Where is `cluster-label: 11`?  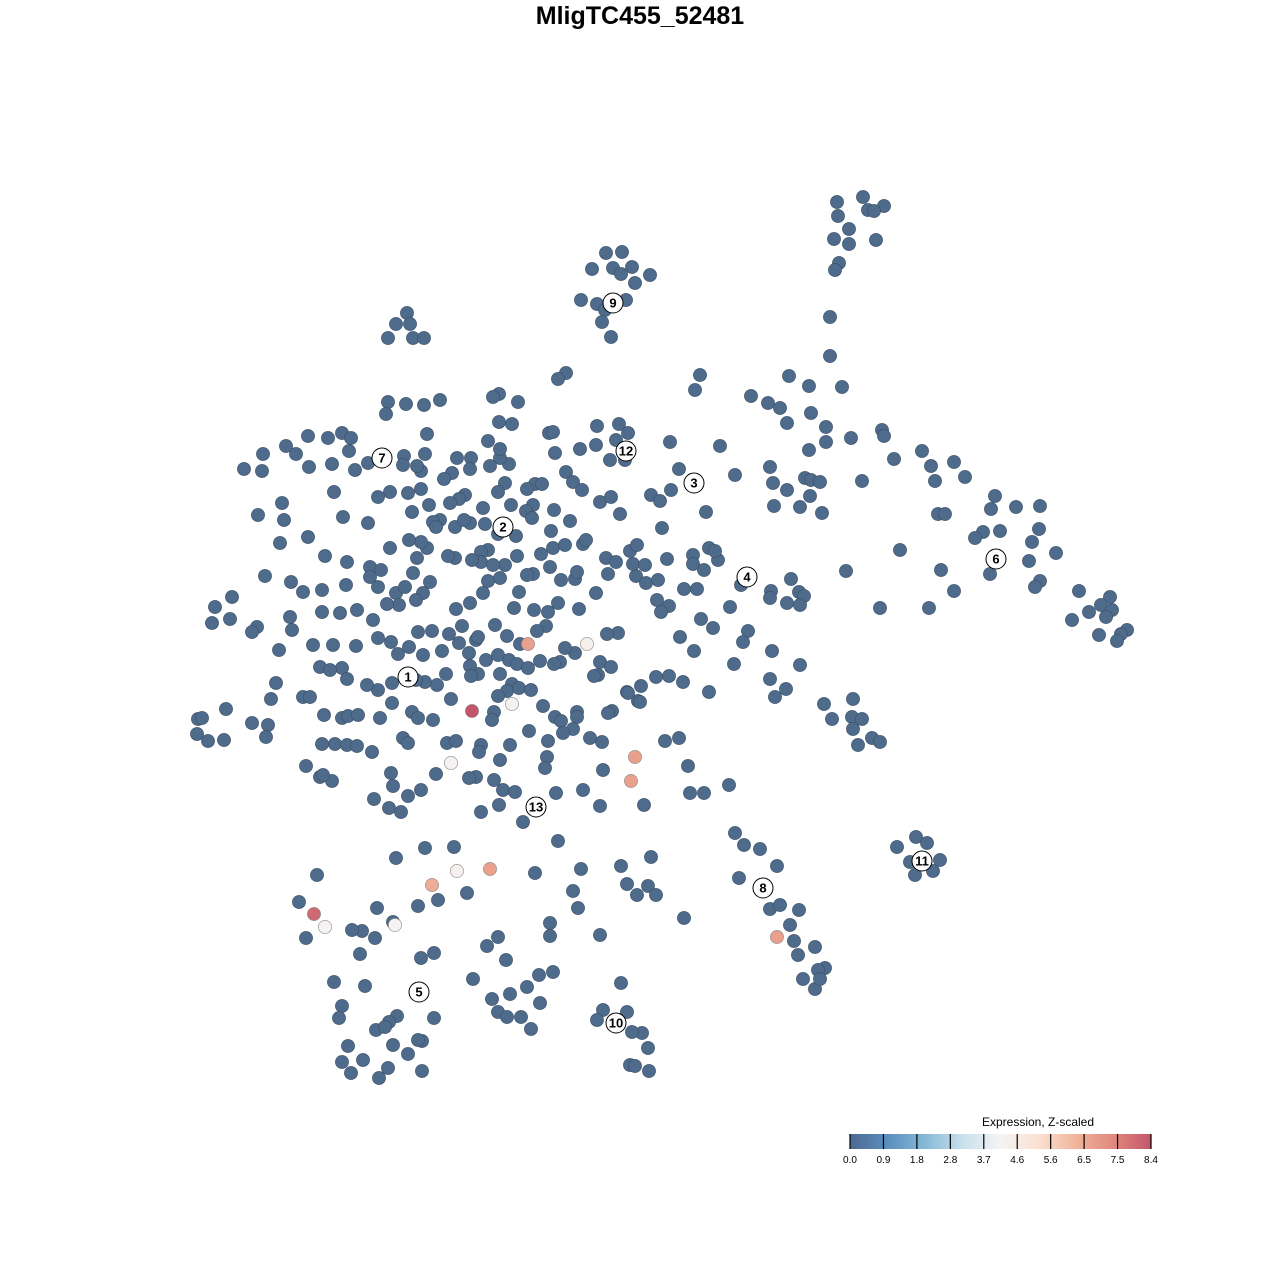
cluster-label: 11 is located at coordinates (922, 861).